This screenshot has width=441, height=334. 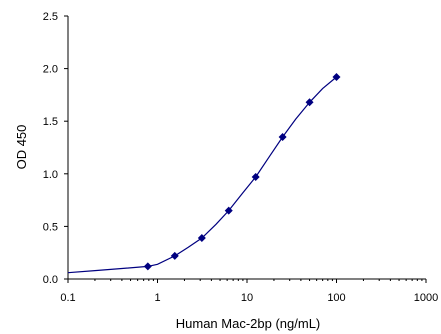 I want to click on x-axis-title: Human Mac-2bp (ng/mL), so click(x=248, y=323).